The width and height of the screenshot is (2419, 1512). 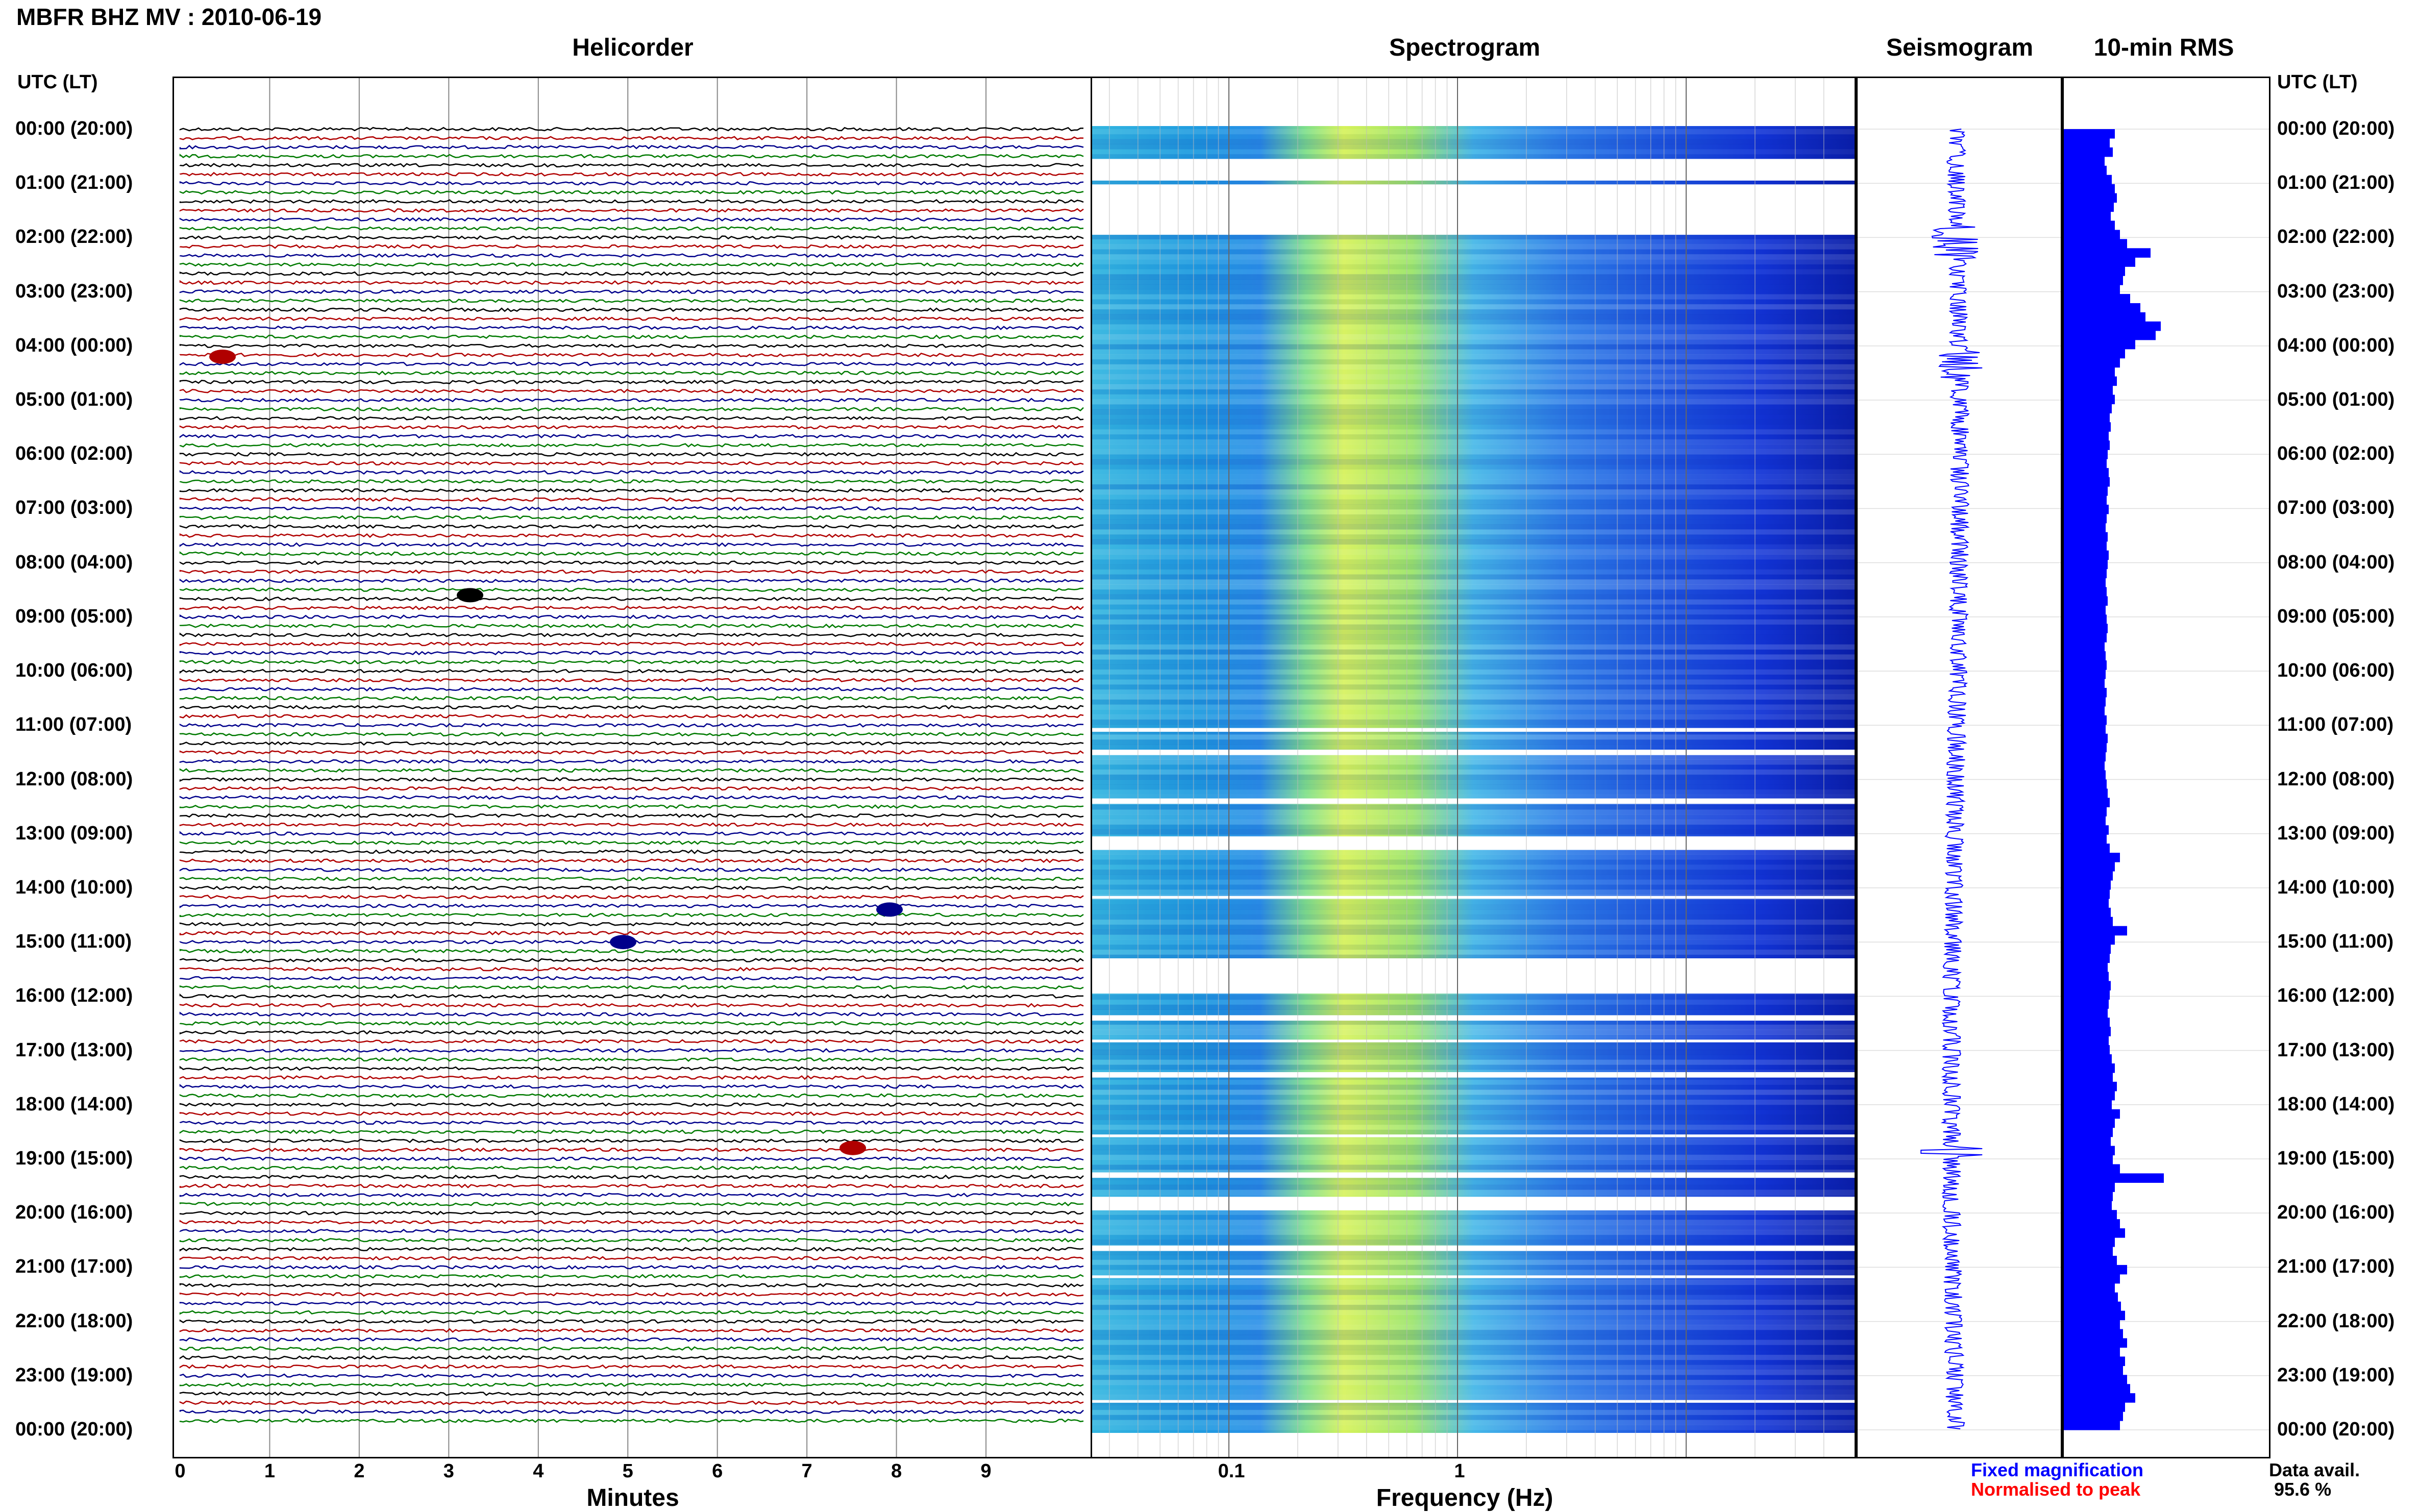 What do you see at coordinates (2336, 779) in the screenshot?
I see `time-label-right: 12:00 (08:00)` at bounding box center [2336, 779].